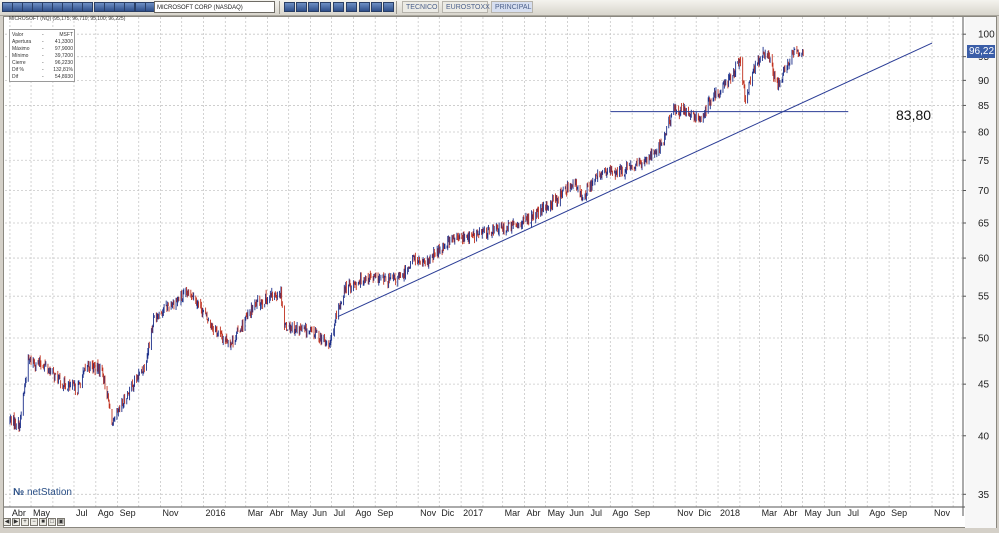 This screenshot has height=533, width=999. Describe the element at coordinates (214, 7) in the screenshot. I see `symbol-input: MICROSOFT CORP (NASDAQ)` at that location.